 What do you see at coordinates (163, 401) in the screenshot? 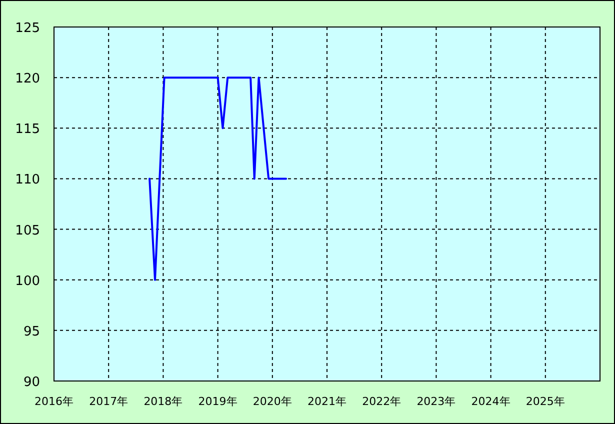
I see `x-tick-label: 2018年` at bounding box center [163, 401].